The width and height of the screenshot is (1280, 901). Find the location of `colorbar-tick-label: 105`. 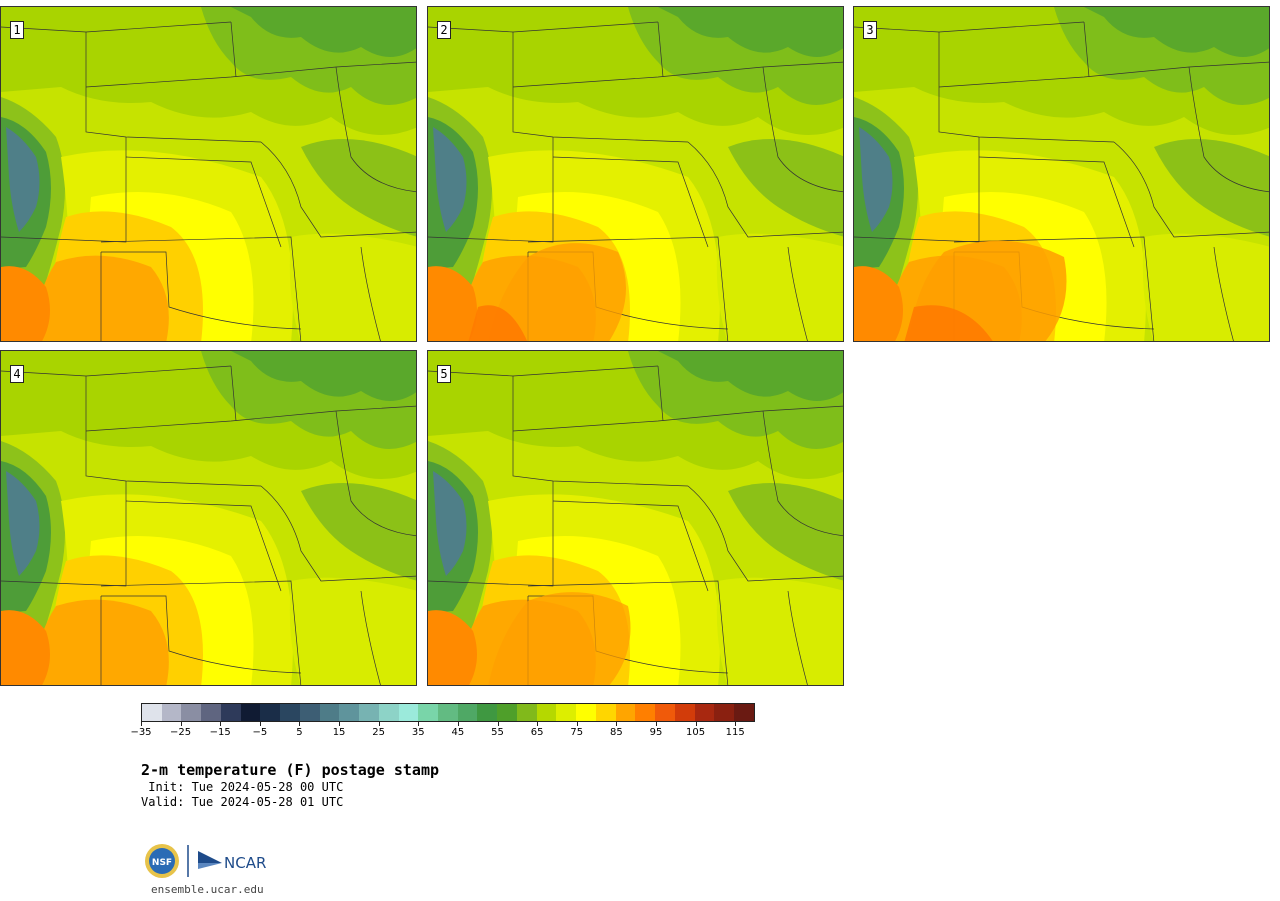

colorbar-tick-label: 105 is located at coordinates (696, 732).